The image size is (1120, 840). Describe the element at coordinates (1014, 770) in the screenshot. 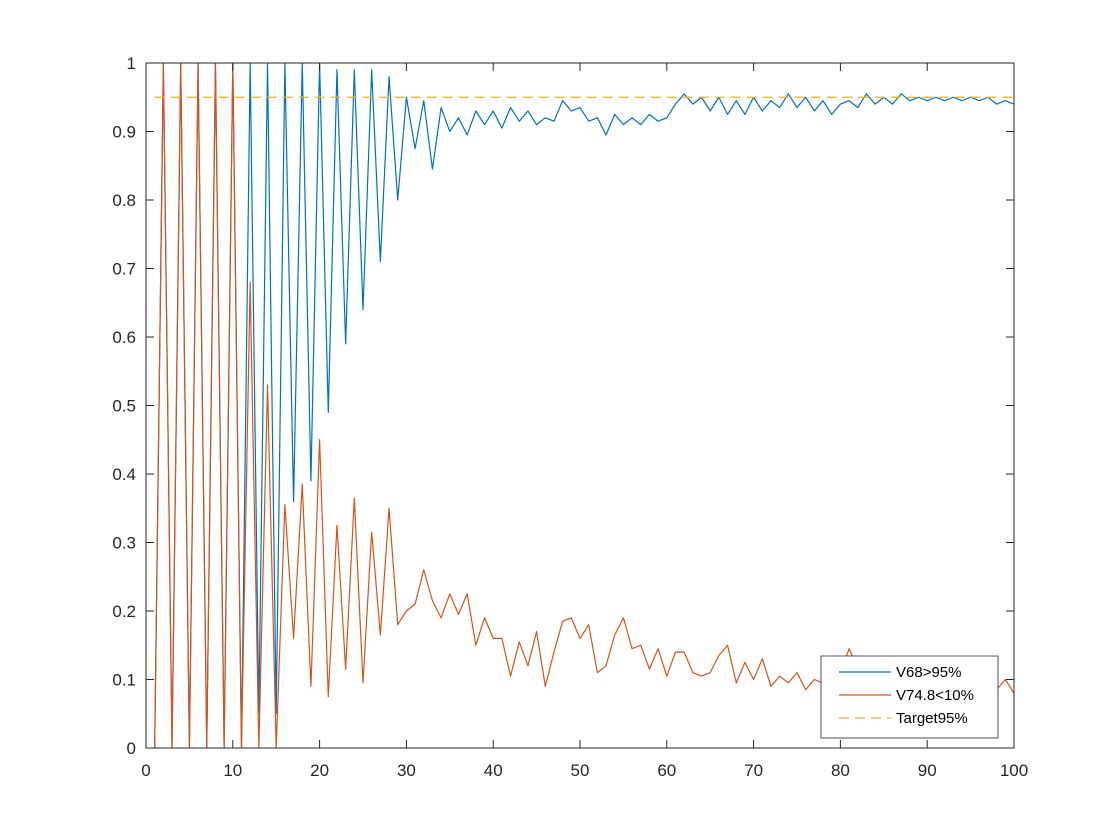

I see `x-tick-label: 100` at that location.